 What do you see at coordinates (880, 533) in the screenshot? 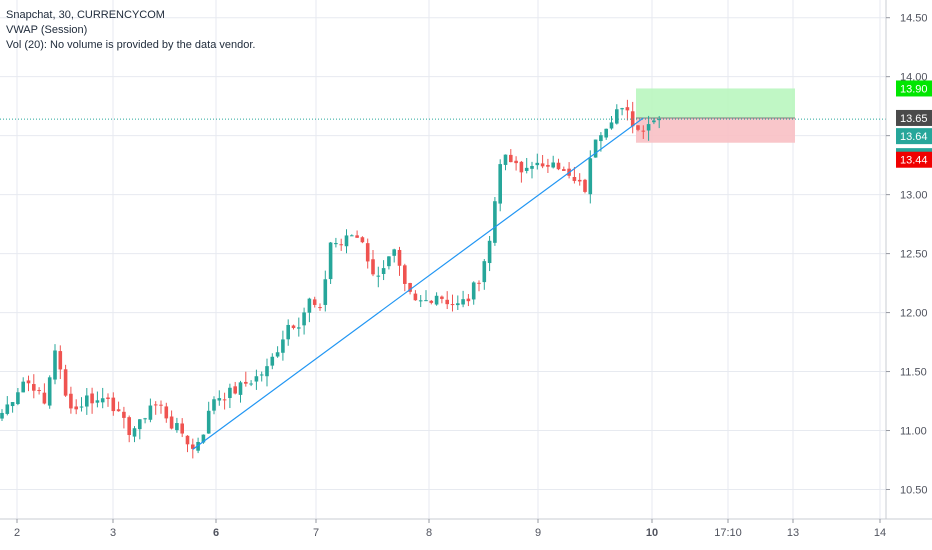
I see `time-tick-label: 14` at bounding box center [880, 533].